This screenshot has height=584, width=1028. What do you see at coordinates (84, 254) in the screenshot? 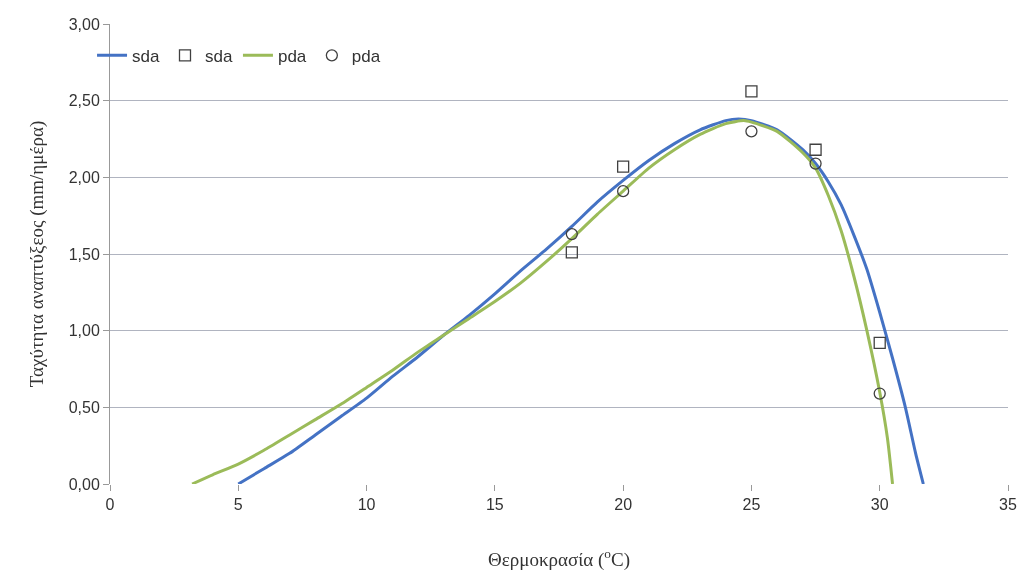
I see `y-tick-label: 1,50` at bounding box center [84, 254].